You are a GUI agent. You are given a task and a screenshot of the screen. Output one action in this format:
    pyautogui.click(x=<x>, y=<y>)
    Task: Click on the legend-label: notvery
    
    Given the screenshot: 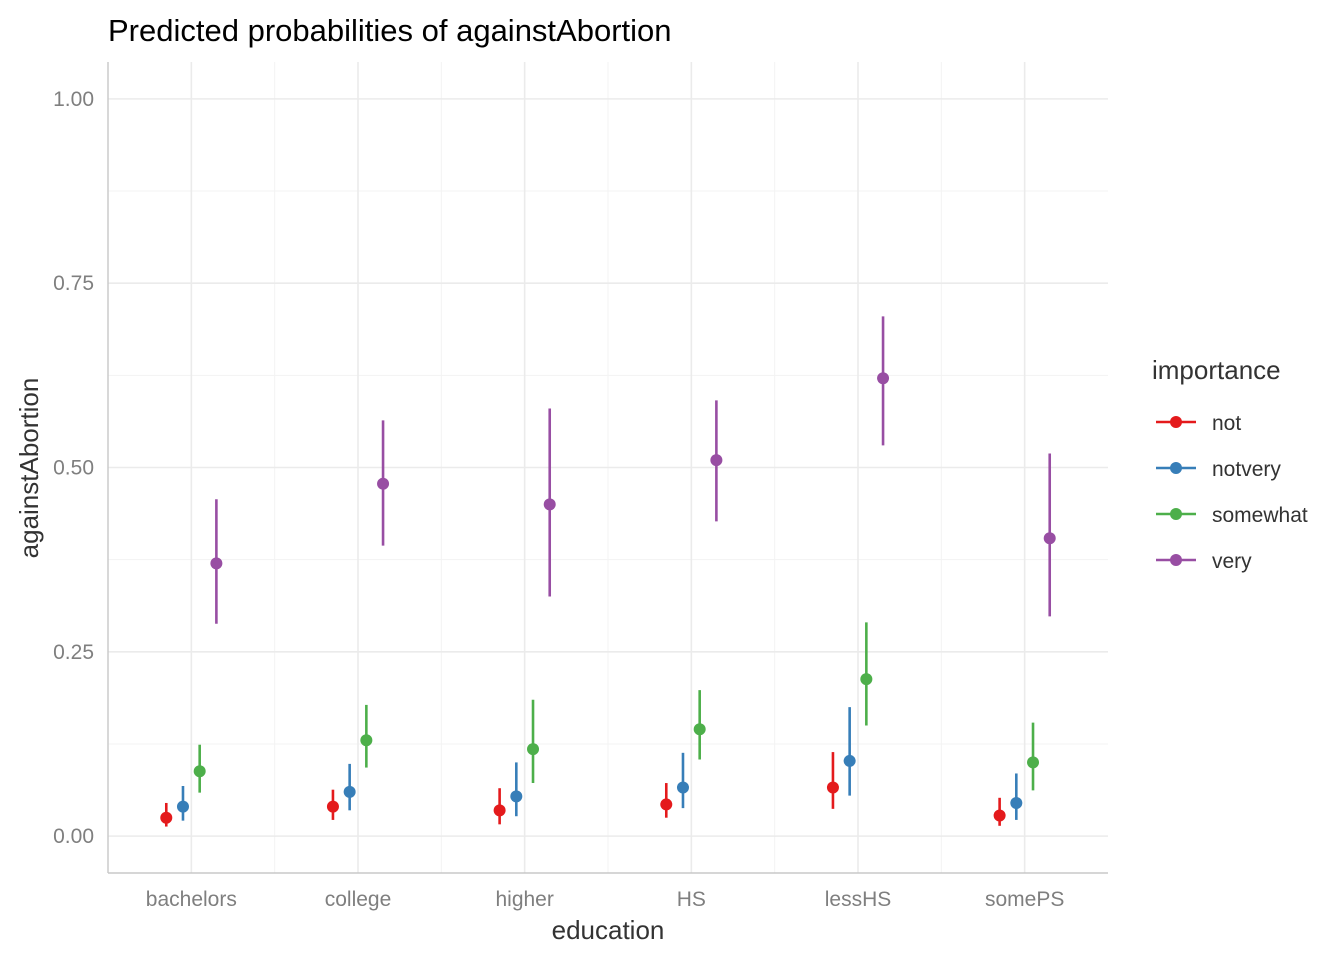 What is the action you would take?
    pyautogui.click(x=1246, y=469)
    